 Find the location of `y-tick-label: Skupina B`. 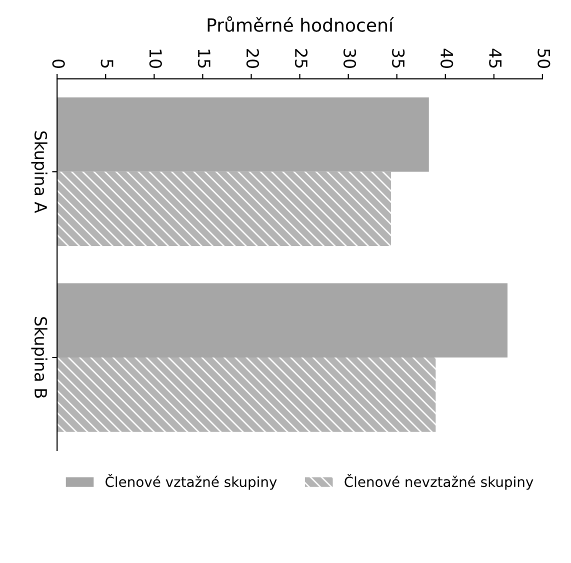

y-tick-label: Skupina B is located at coordinates (39, 357).